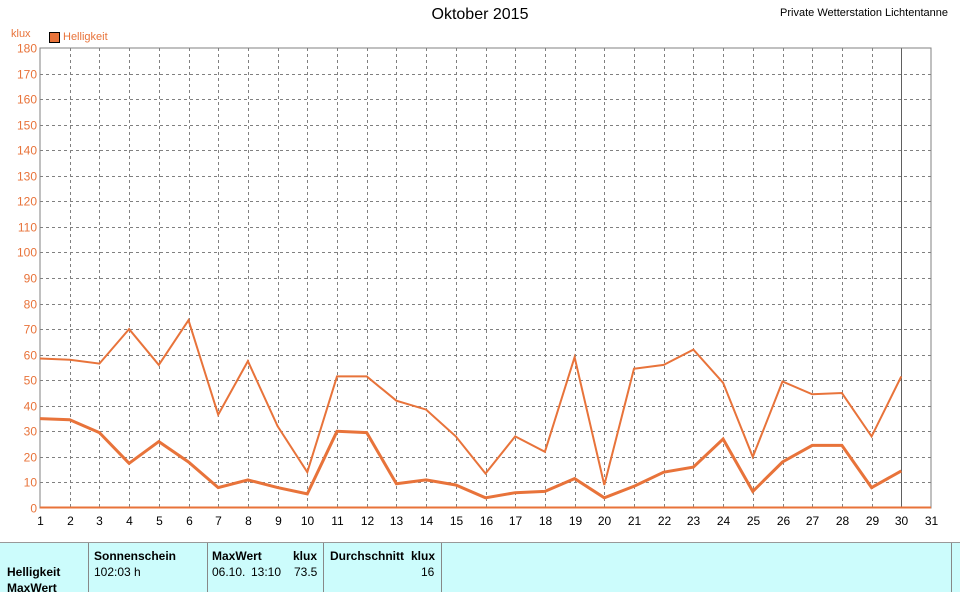  I want to click on y-tick-label: 40, so click(31, 407).